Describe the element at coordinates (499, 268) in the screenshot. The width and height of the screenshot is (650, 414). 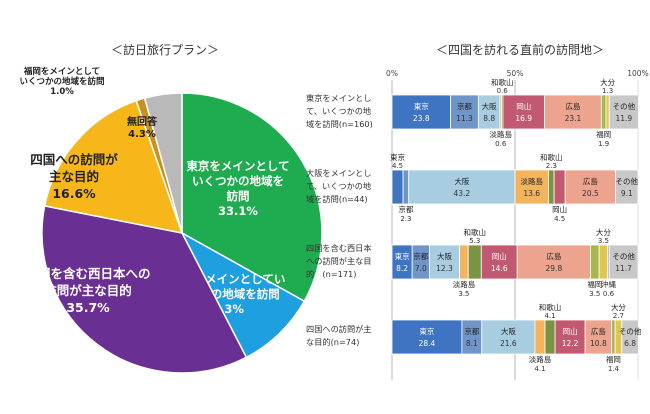
I see `segment-value-label: 14.6` at that location.